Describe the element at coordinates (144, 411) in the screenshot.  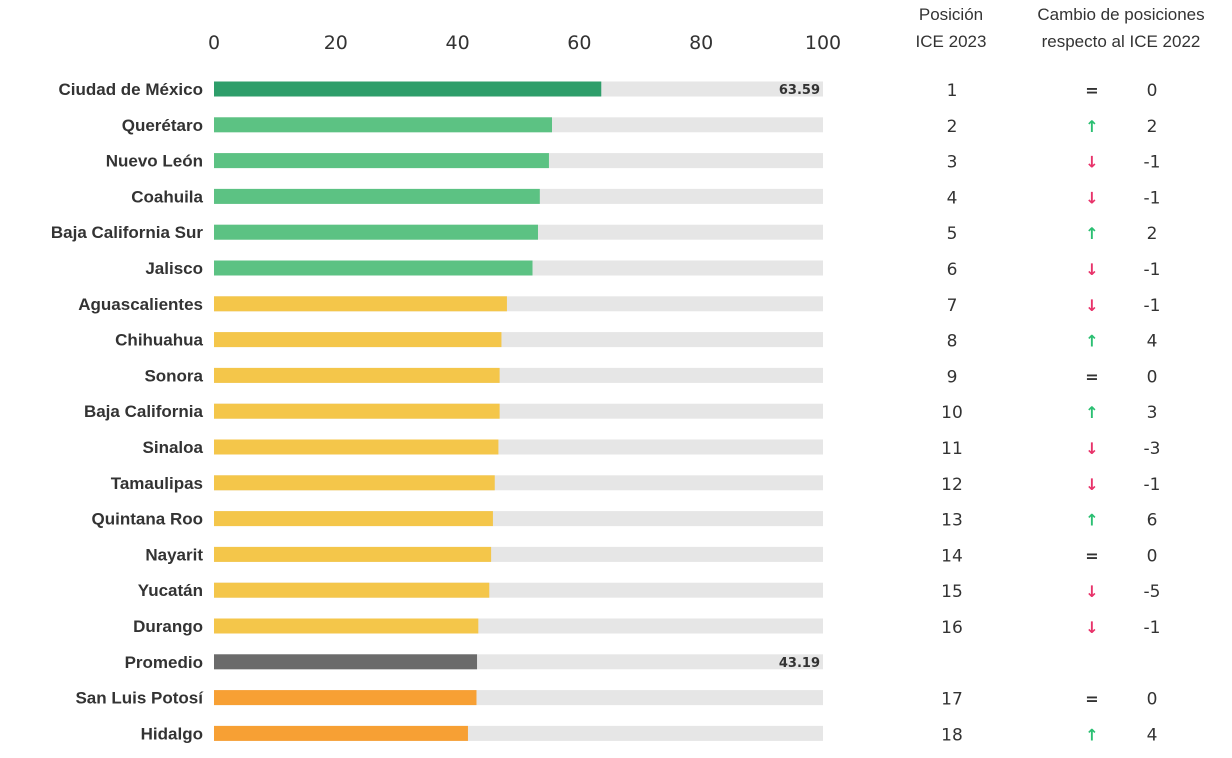
I see `row-label: Baja California` at that location.